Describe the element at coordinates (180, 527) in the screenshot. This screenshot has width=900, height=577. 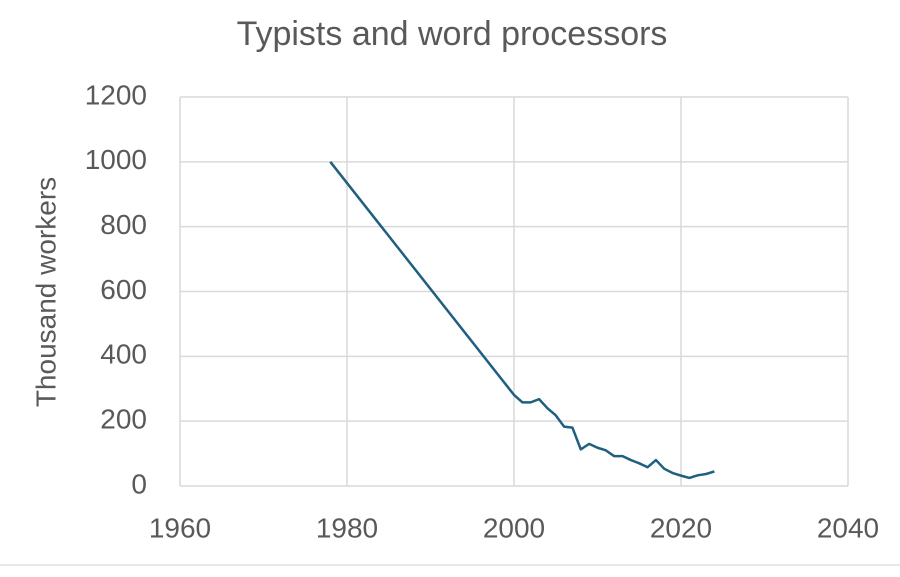
I see `x-tick-label: 1960` at that location.